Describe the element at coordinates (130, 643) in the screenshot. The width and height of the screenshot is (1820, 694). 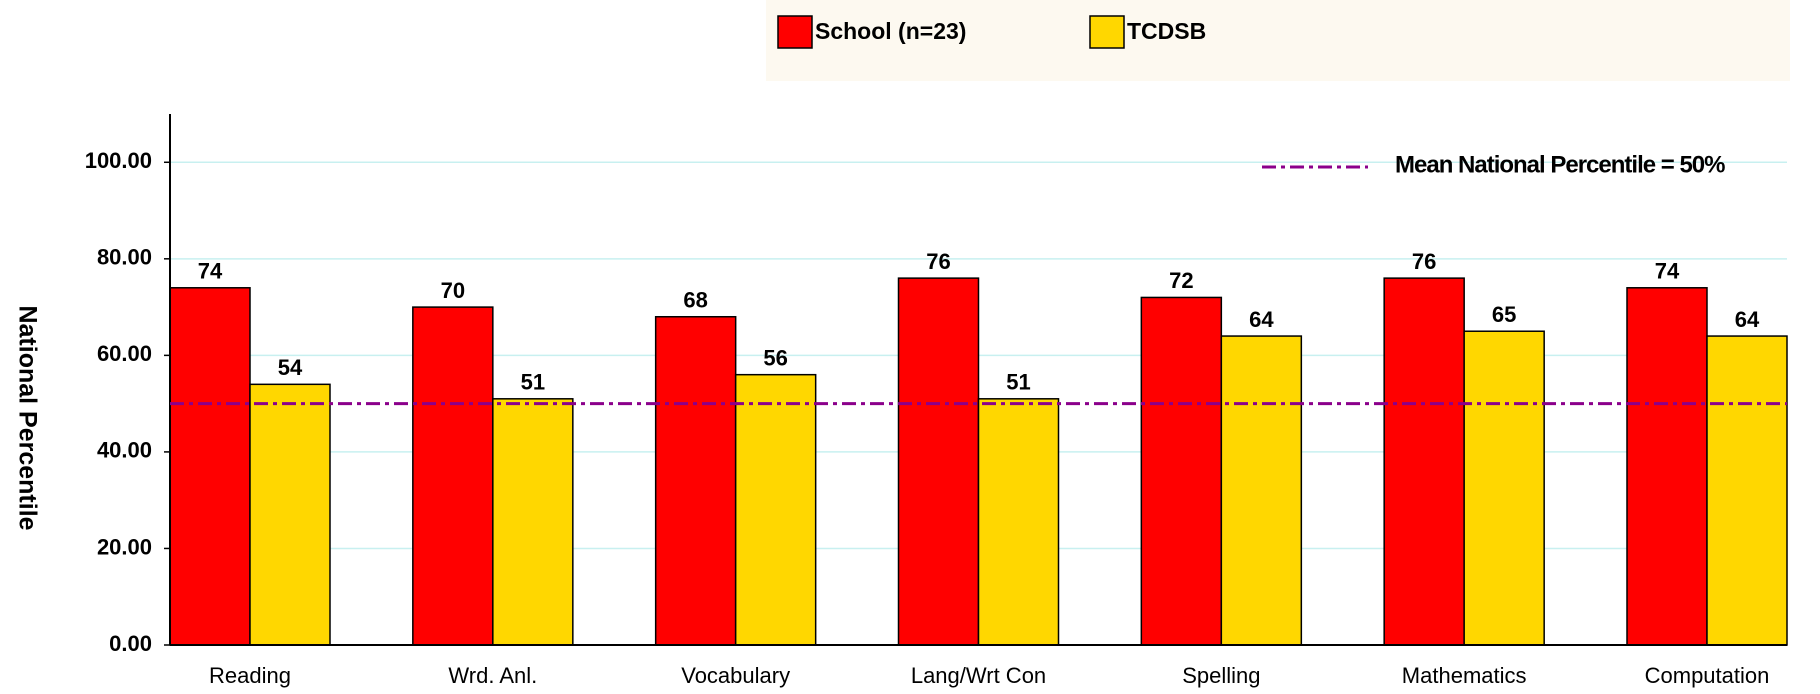
I see `y-tick-label: 0.00` at that location.